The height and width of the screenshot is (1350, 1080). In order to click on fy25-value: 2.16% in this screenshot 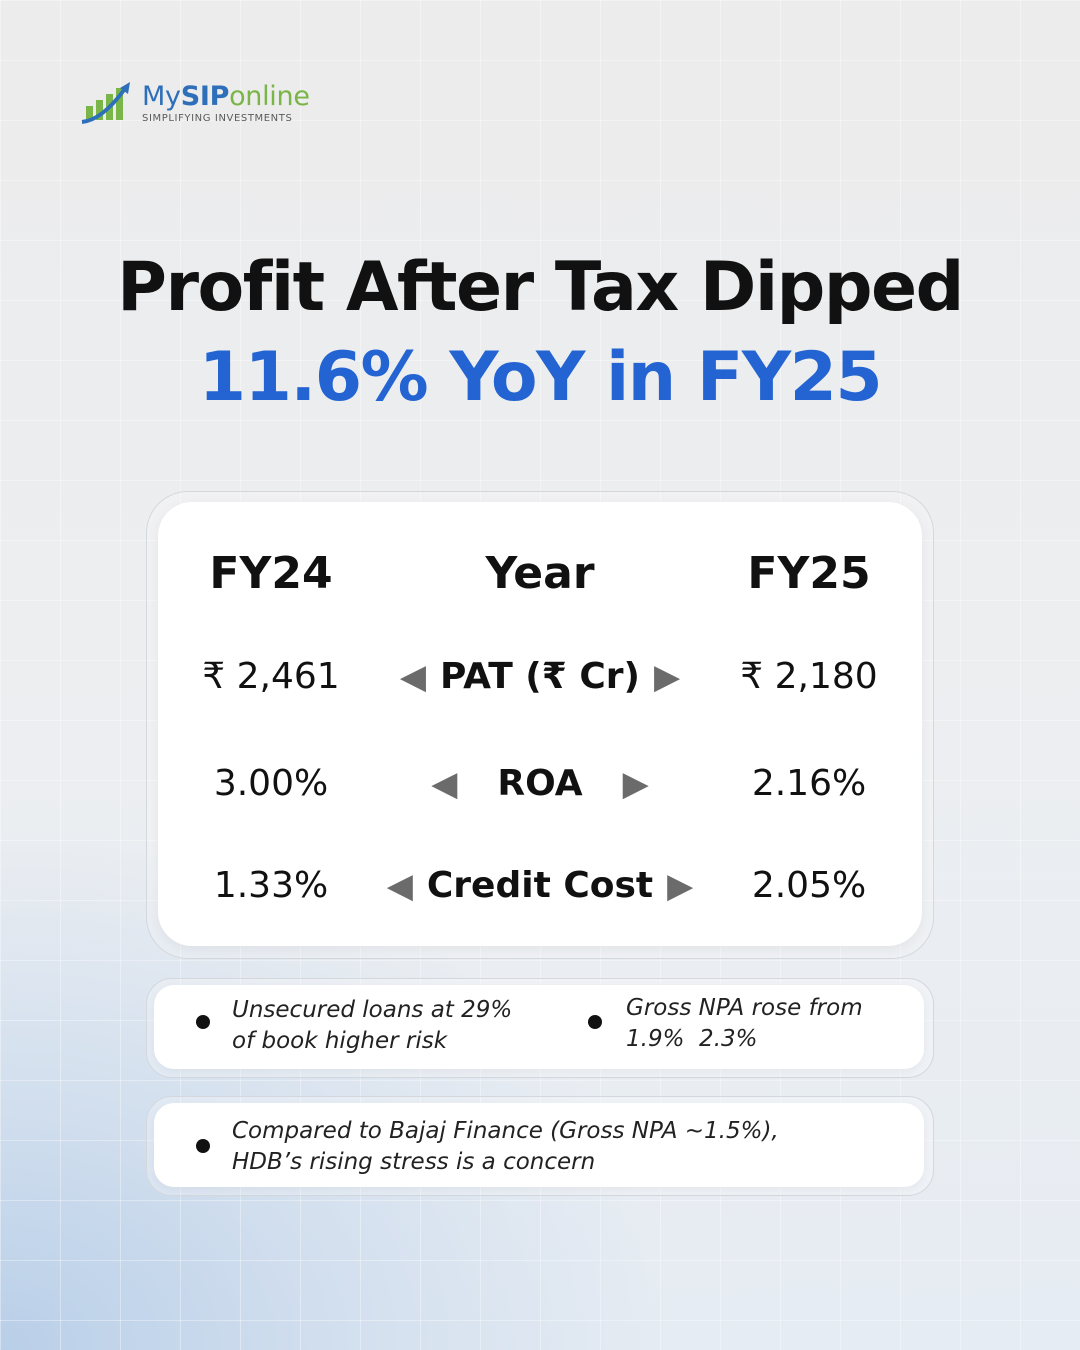, I will do `click(809, 783)`.